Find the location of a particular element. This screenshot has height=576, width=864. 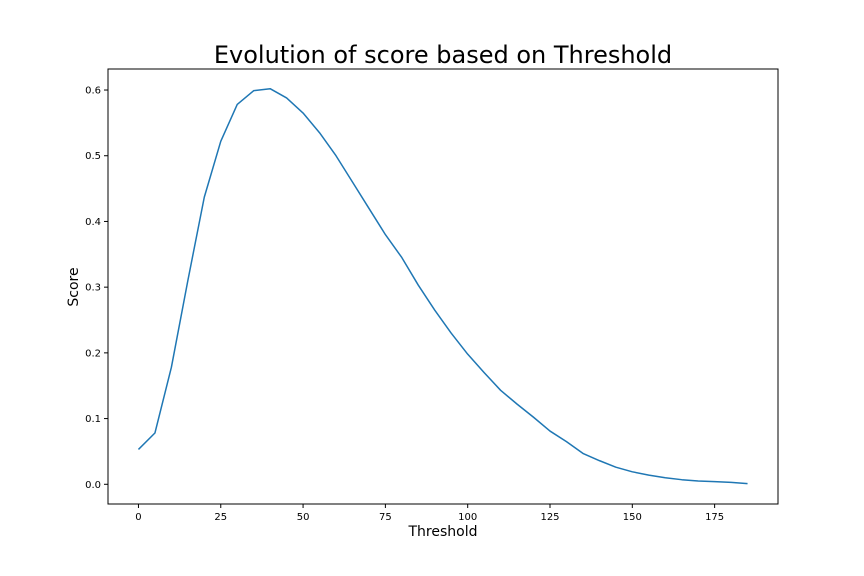

y-tick-label: 0.4 is located at coordinates (93, 222).